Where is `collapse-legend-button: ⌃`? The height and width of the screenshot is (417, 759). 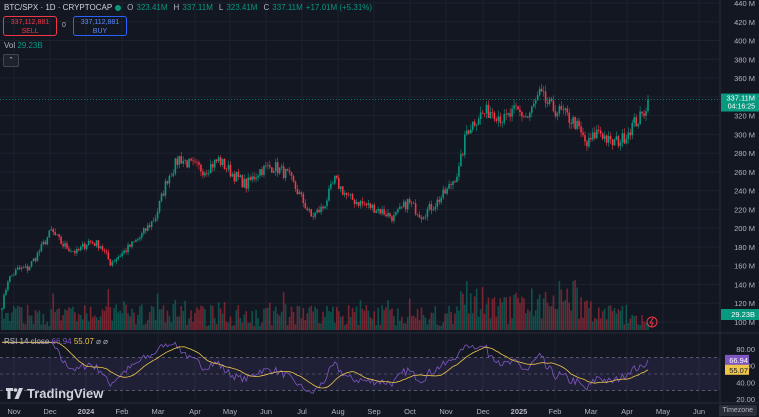 collapse-legend-button: ⌃ is located at coordinates (11, 60).